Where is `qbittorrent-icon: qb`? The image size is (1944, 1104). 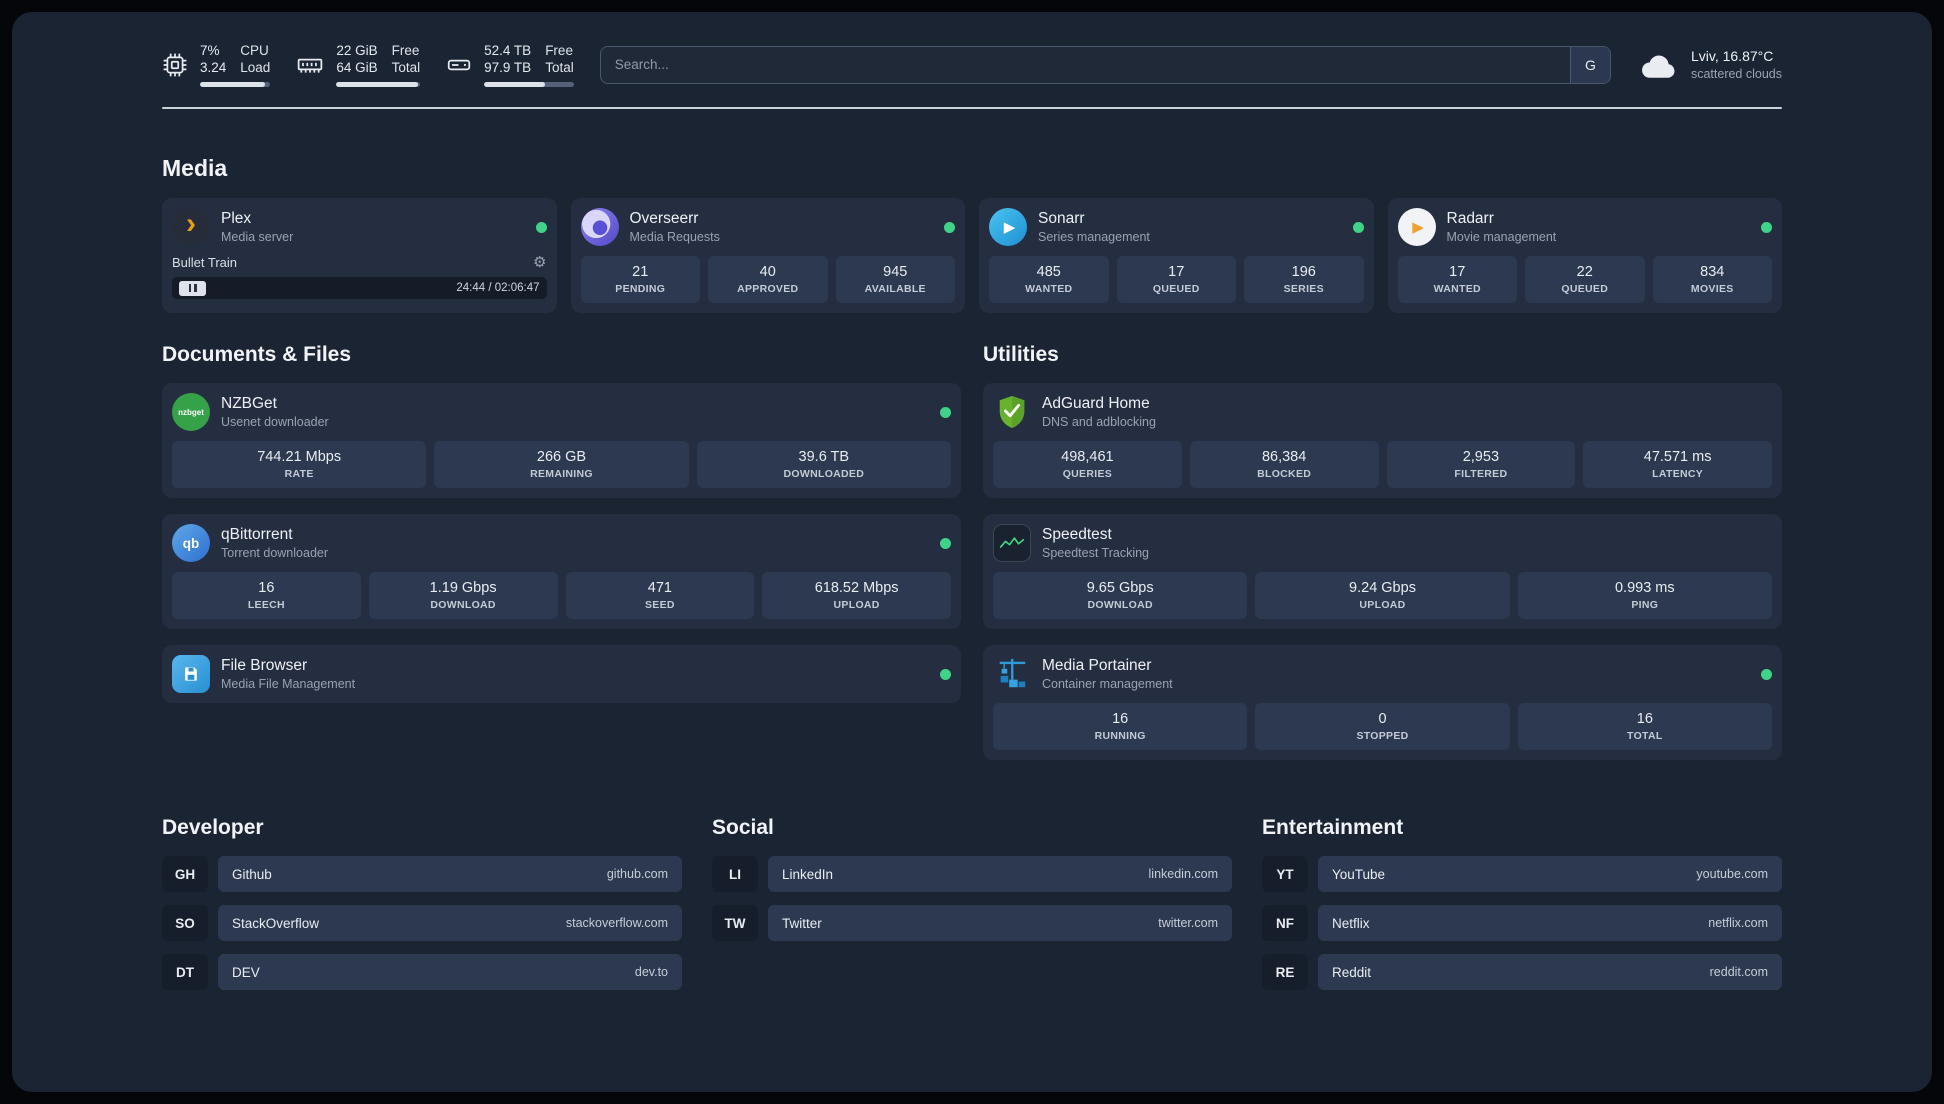 qbittorrent-icon: qb is located at coordinates (191, 543).